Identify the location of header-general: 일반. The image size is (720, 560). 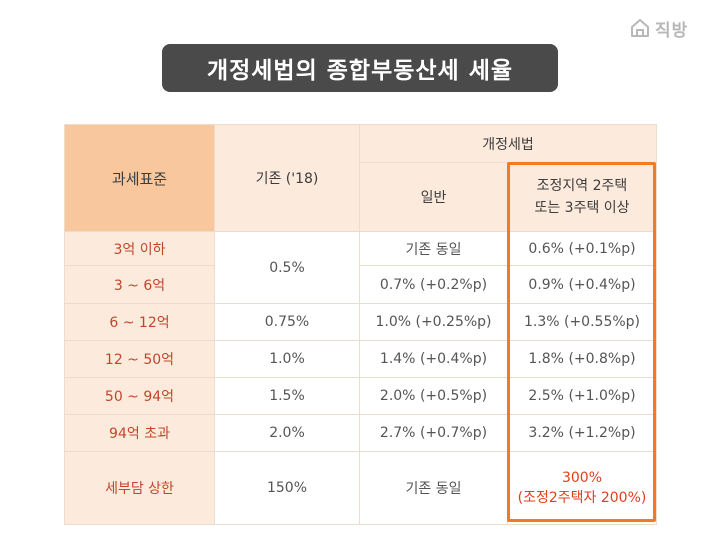
(433, 197).